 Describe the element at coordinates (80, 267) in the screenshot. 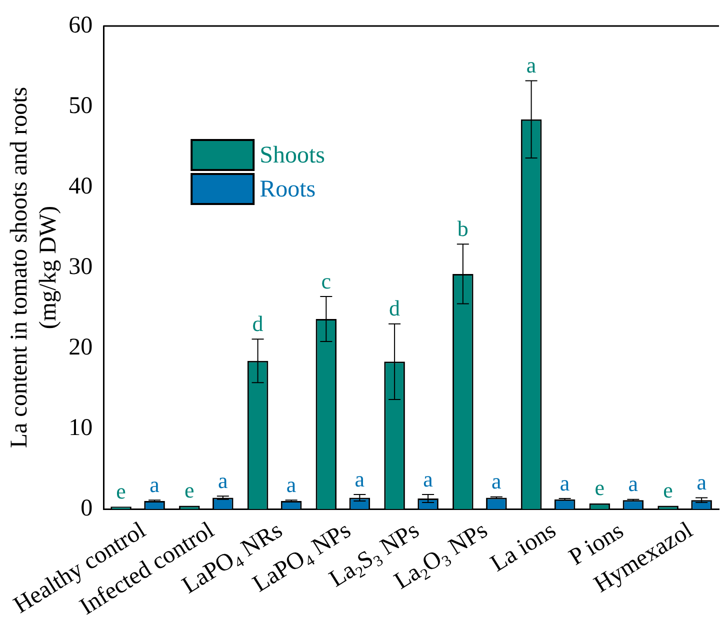

I see `y-tick-label: 30` at that location.